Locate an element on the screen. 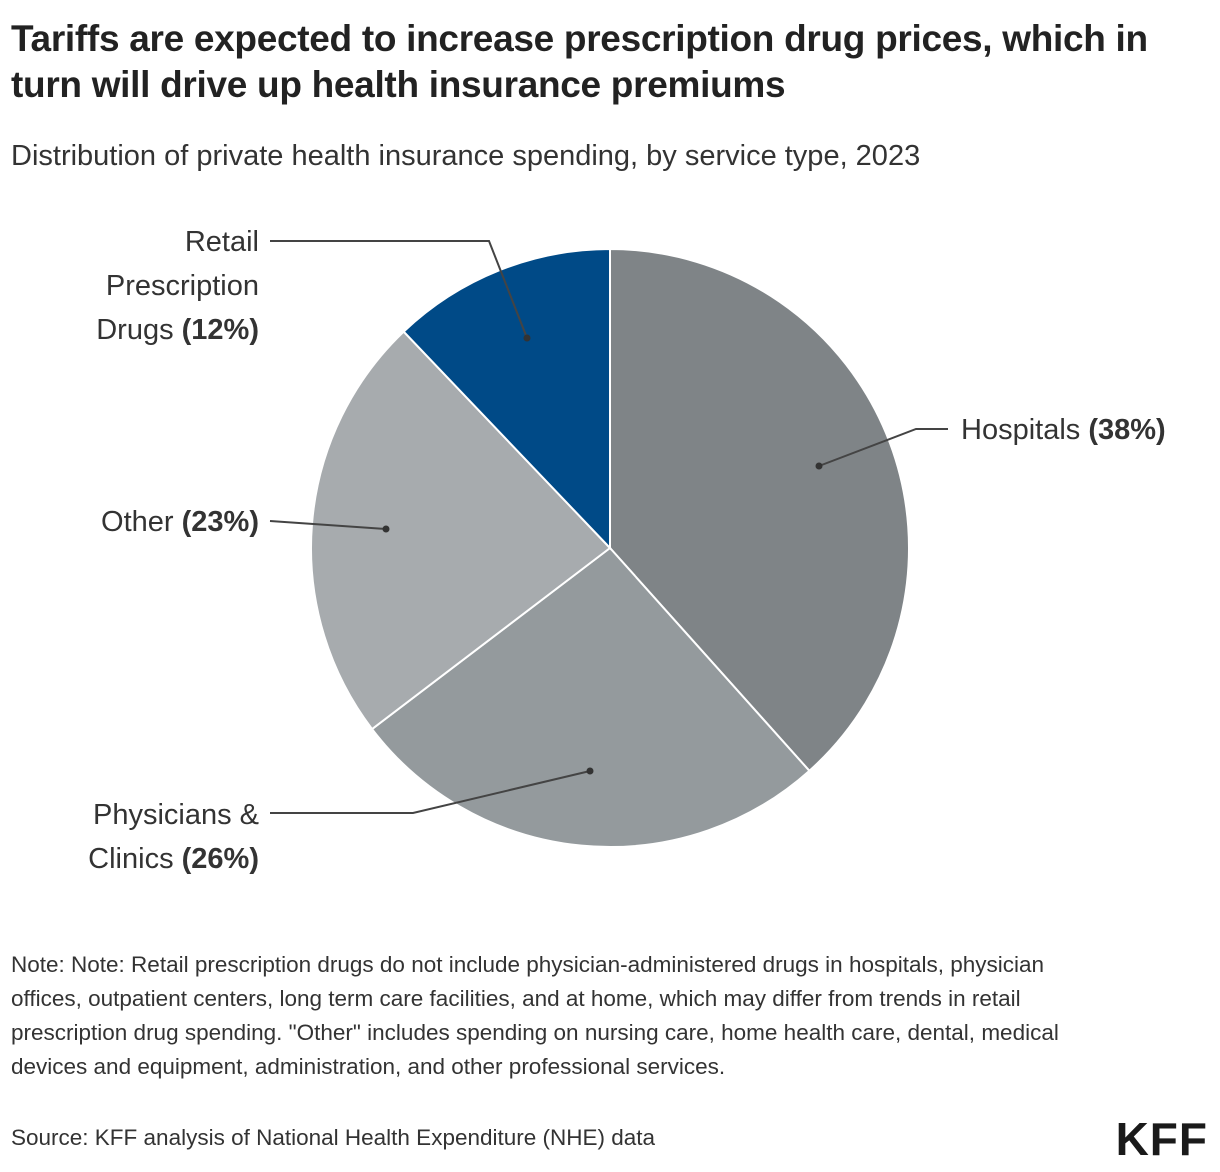  leader-other-dot is located at coordinates (386, 529).